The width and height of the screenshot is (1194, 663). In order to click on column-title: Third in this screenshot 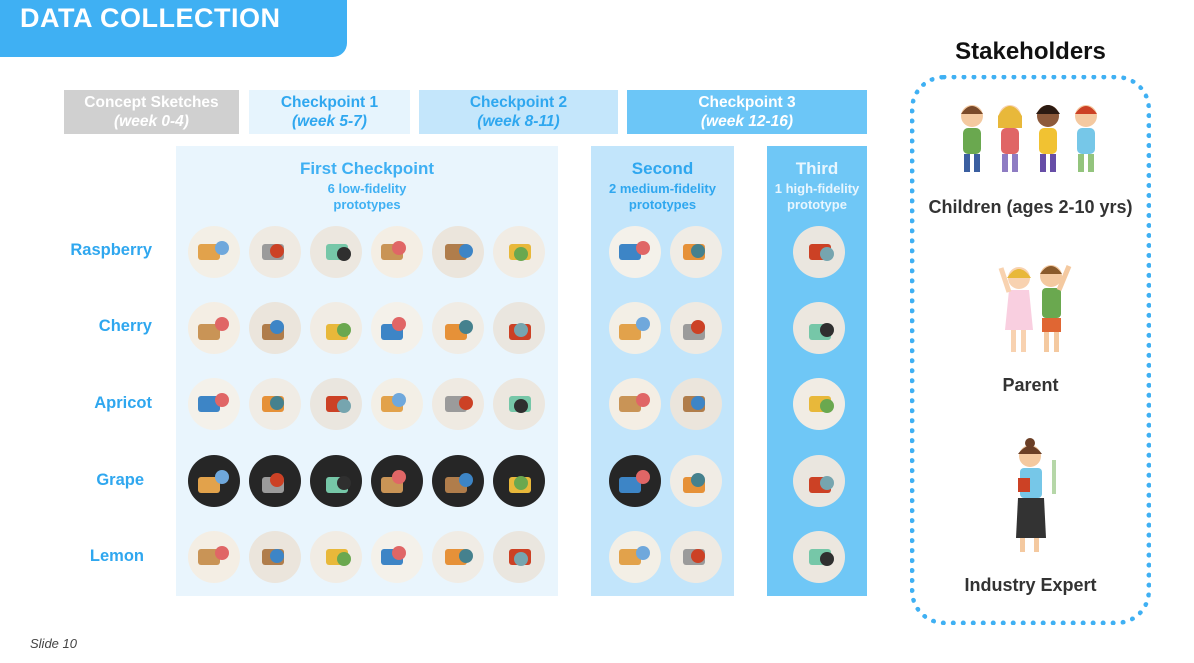, I will do `click(817, 168)`.